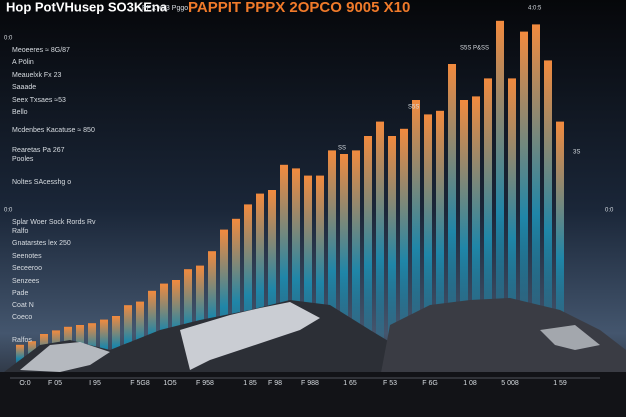 The width and height of the screenshot is (626, 417). What do you see at coordinates (55, 383) in the screenshot?
I see `x-tick-label: F 05` at bounding box center [55, 383].